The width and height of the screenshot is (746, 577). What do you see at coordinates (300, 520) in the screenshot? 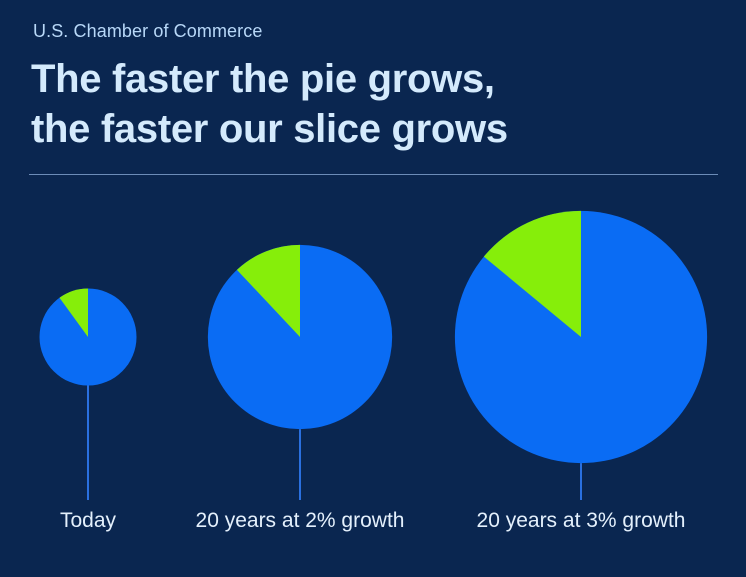
I see `category-label-20-years-at-2-growth: 20 years at 2% growth` at bounding box center [300, 520].